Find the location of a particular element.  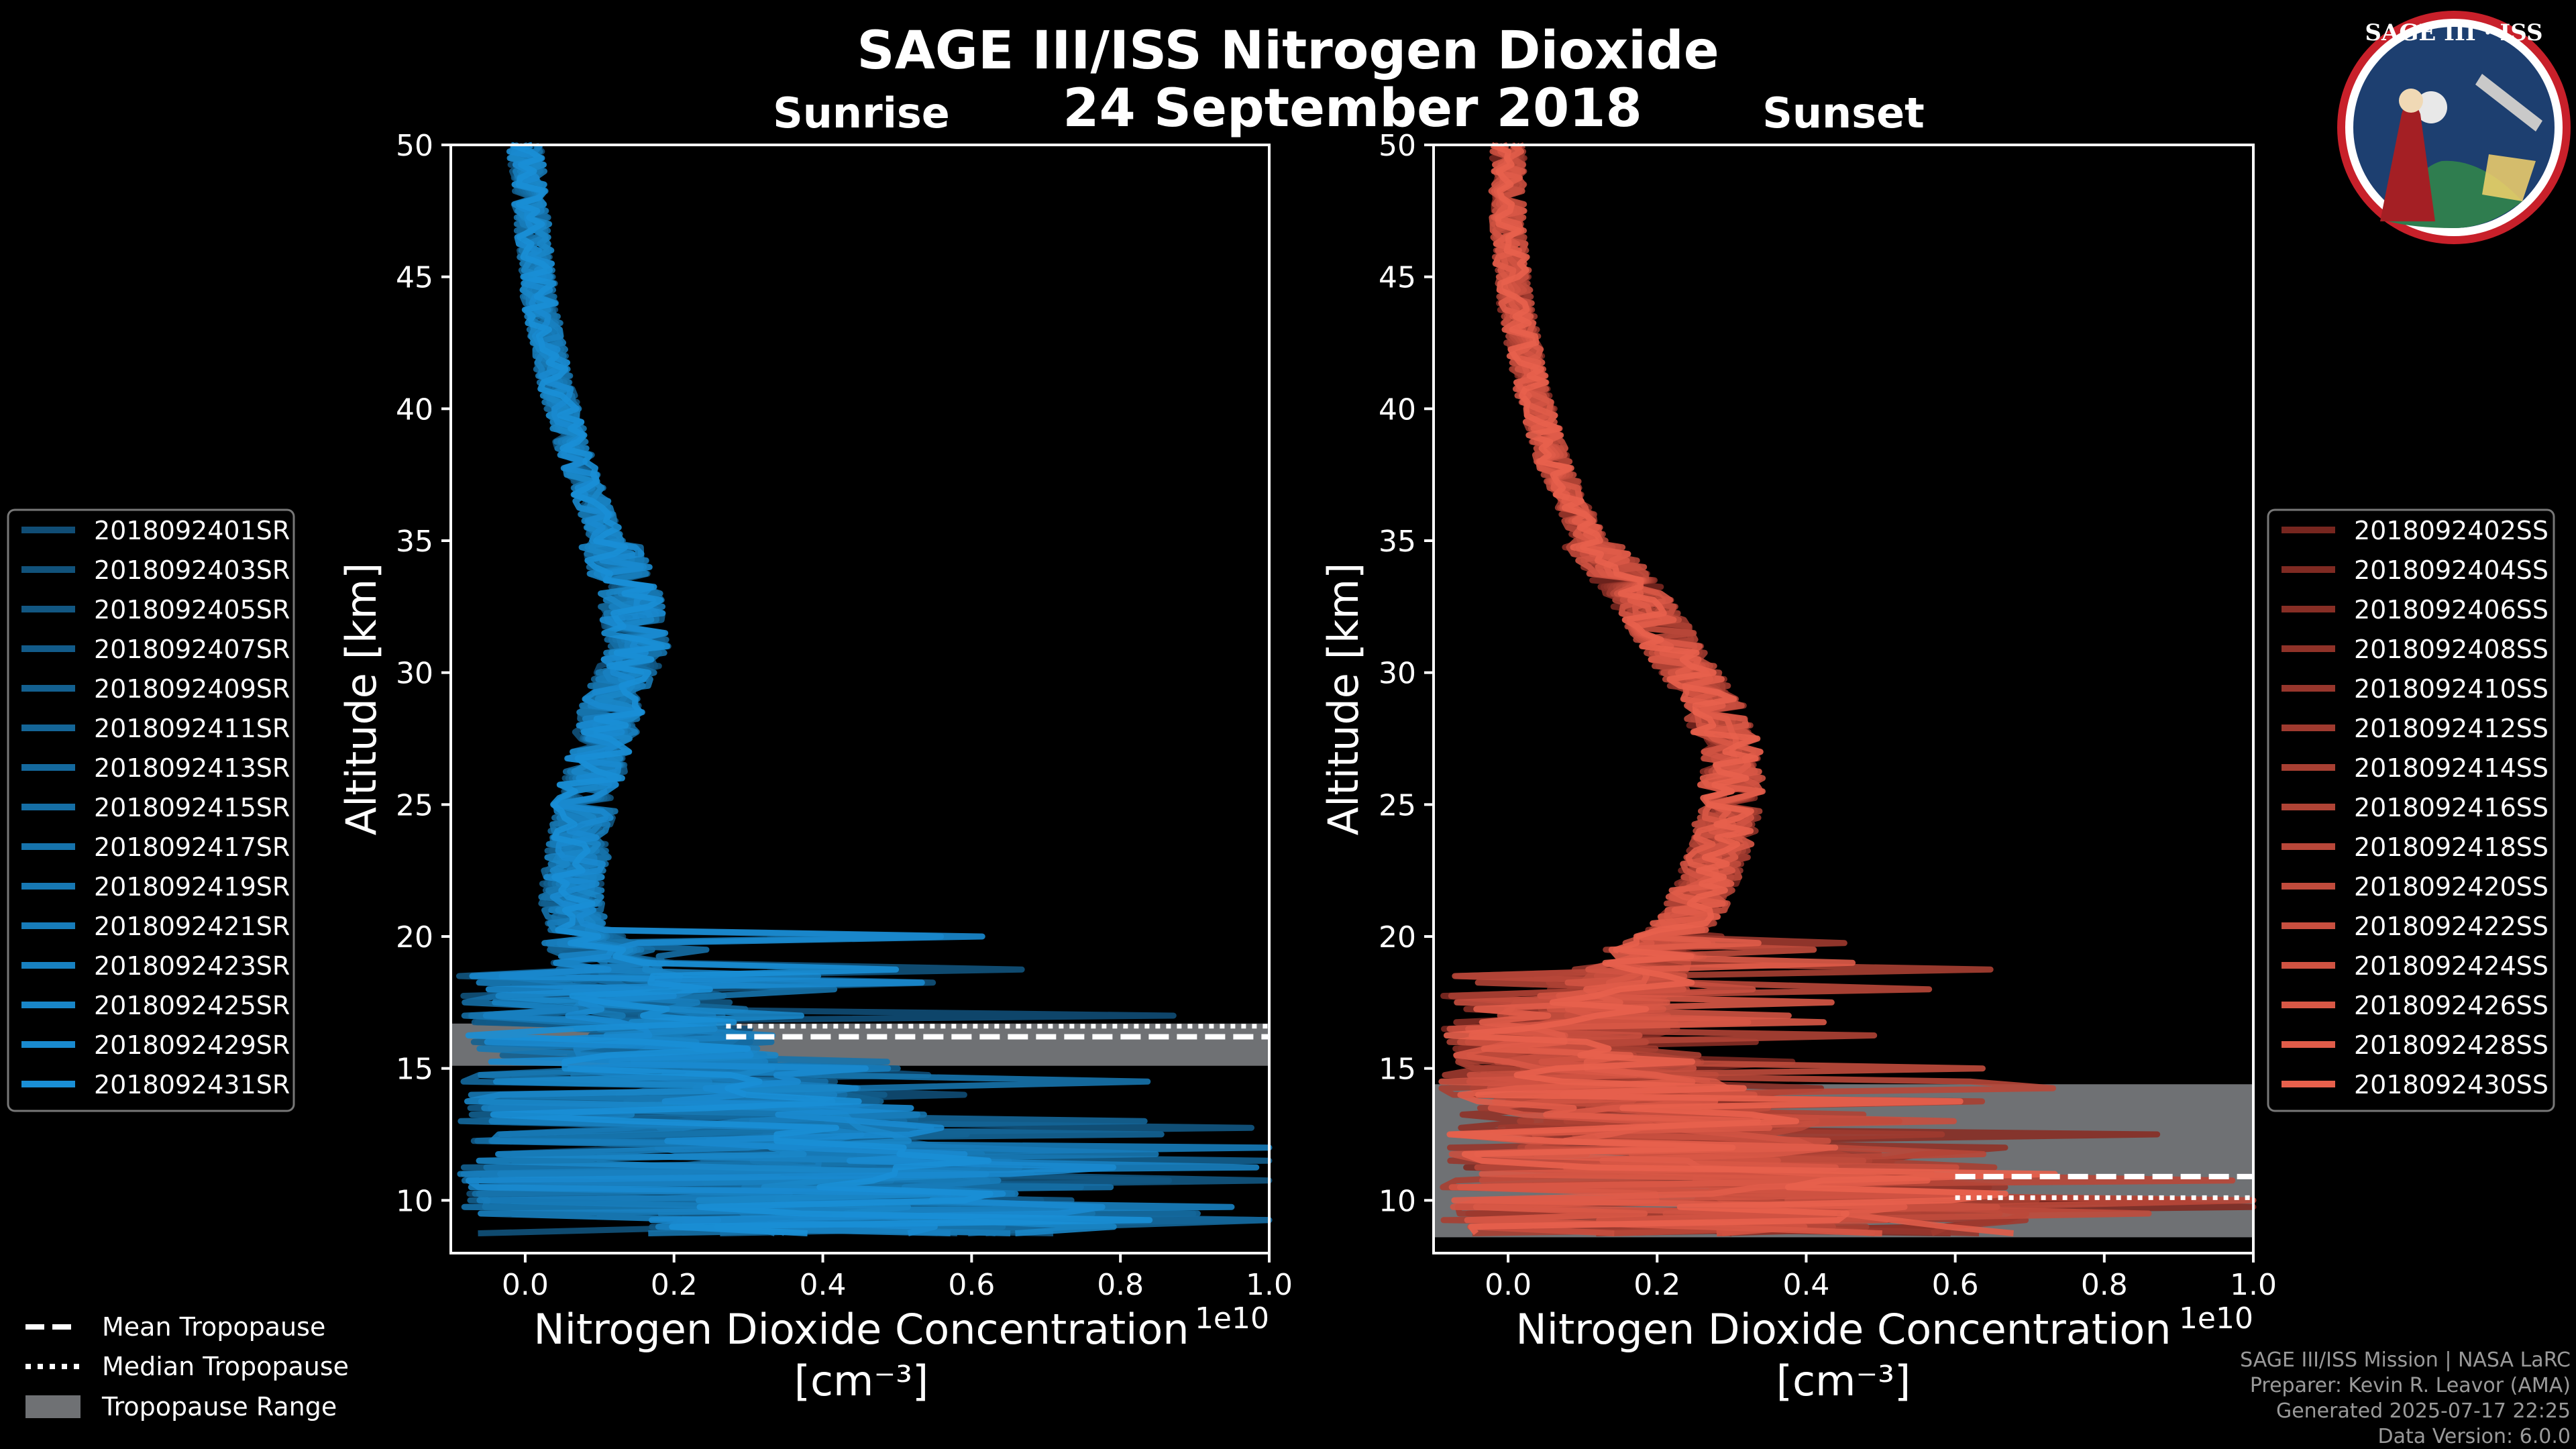

credit-generated: Generated 2025-07-17 22:25 is located at coordinates (2423, 1411).